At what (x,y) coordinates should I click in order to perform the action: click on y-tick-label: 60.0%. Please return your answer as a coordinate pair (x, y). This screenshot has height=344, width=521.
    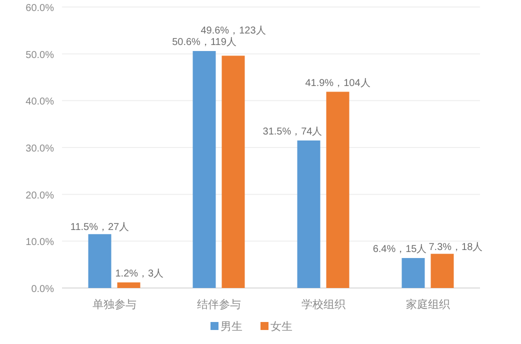
    Looking at the image, I should click on (40, 8).